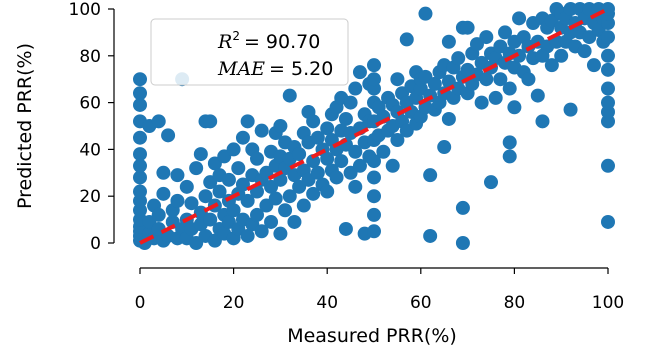 This screenshot has width=648, height=353. What do you see at coordinates (90, 104) in the screenshot?
I see `y-tick-label: 60` at bounding box center [90, 104].